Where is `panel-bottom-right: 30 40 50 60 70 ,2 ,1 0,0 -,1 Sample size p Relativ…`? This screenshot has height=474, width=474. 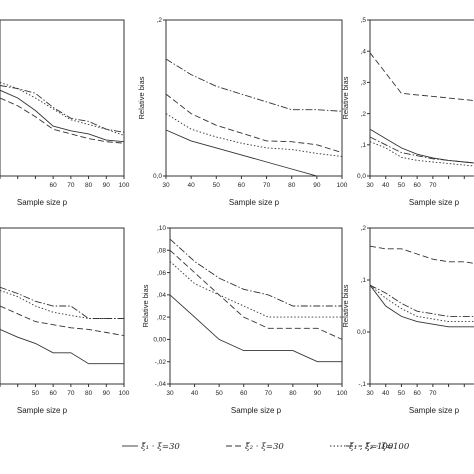
panel-bottom-right: 30 40 50 60 70 ,2 ,1 0,0 -,1 Sample size p Relativ… is located at coordinates (407, 320).